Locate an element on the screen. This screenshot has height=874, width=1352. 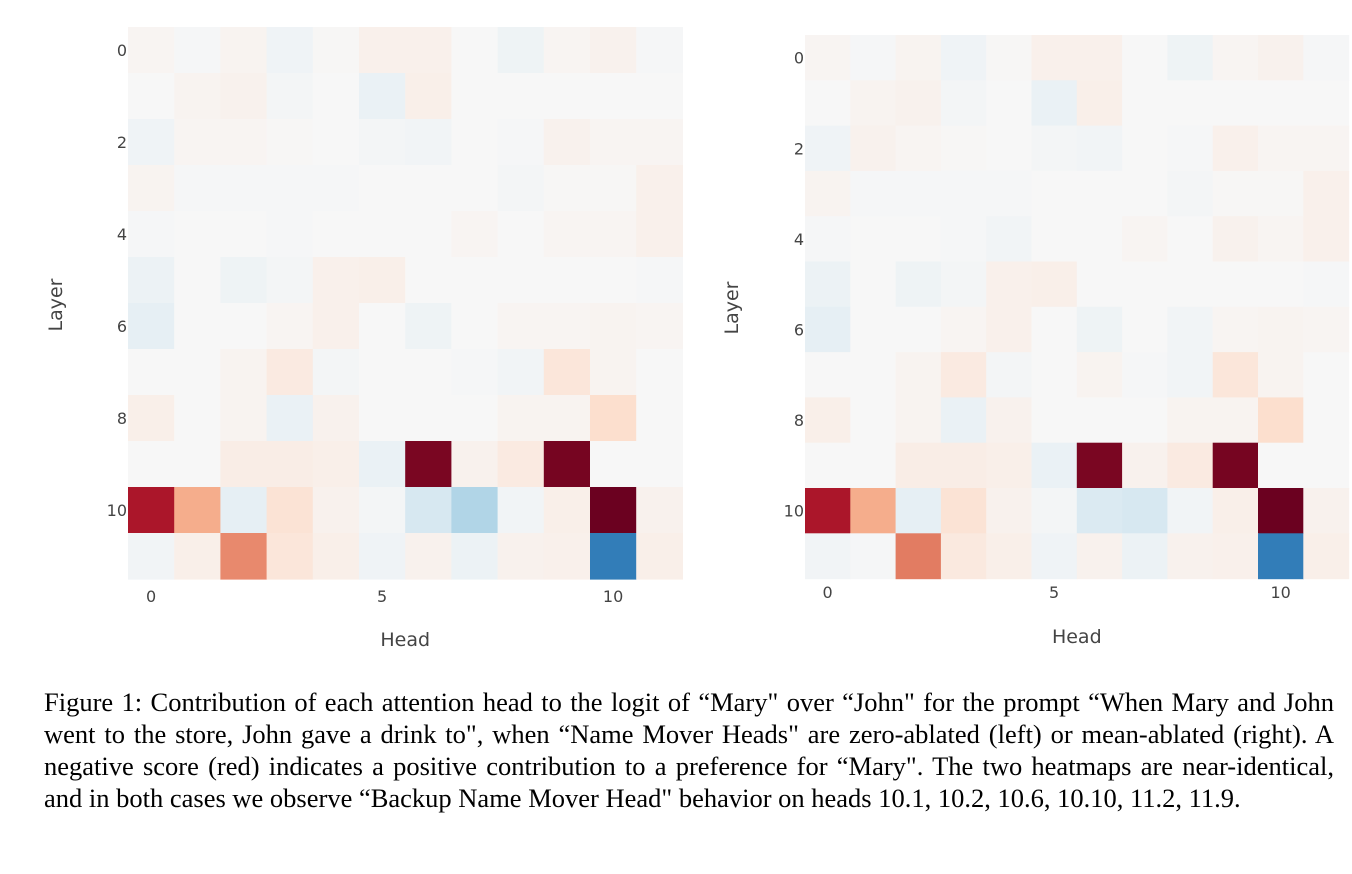
y-tick-label: 4 is located at coordinates (122, 234).